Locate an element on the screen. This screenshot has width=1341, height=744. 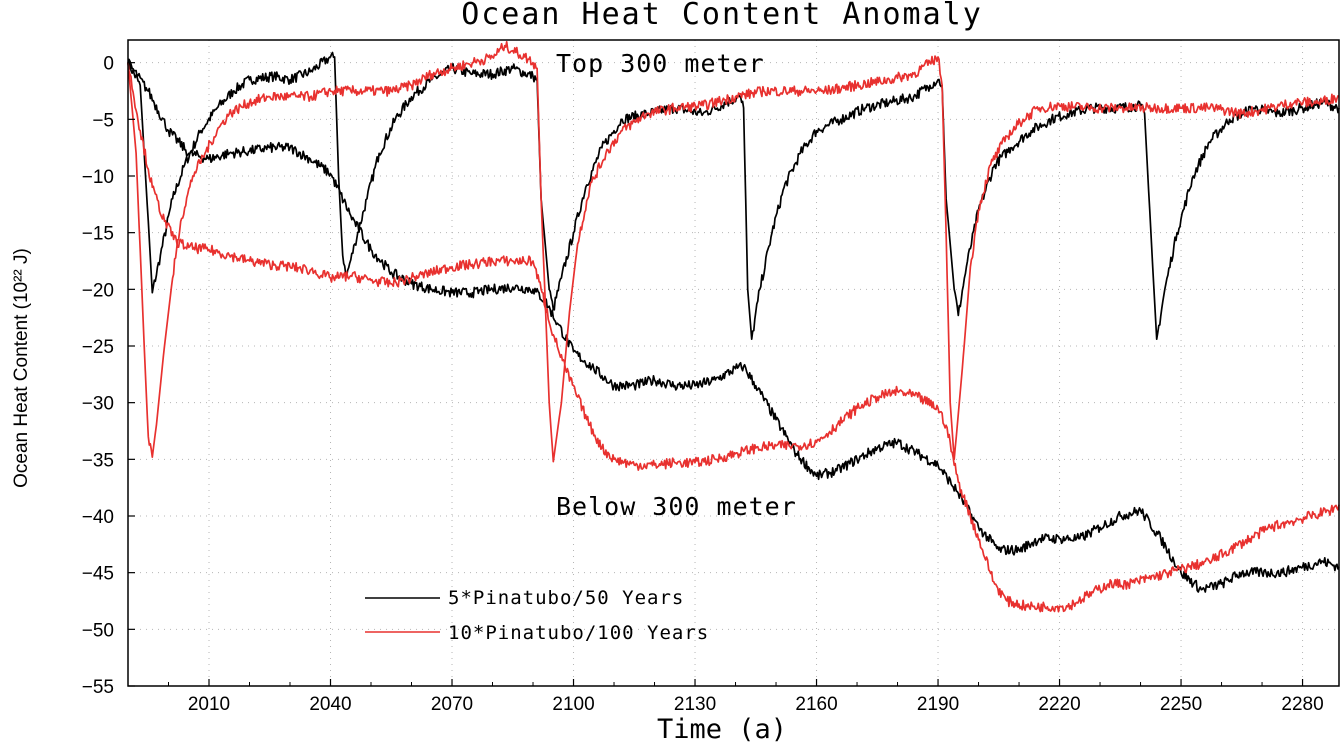
legend-label-1: 10*Pinatubo/100 Years is located at coordinates (578, 633).